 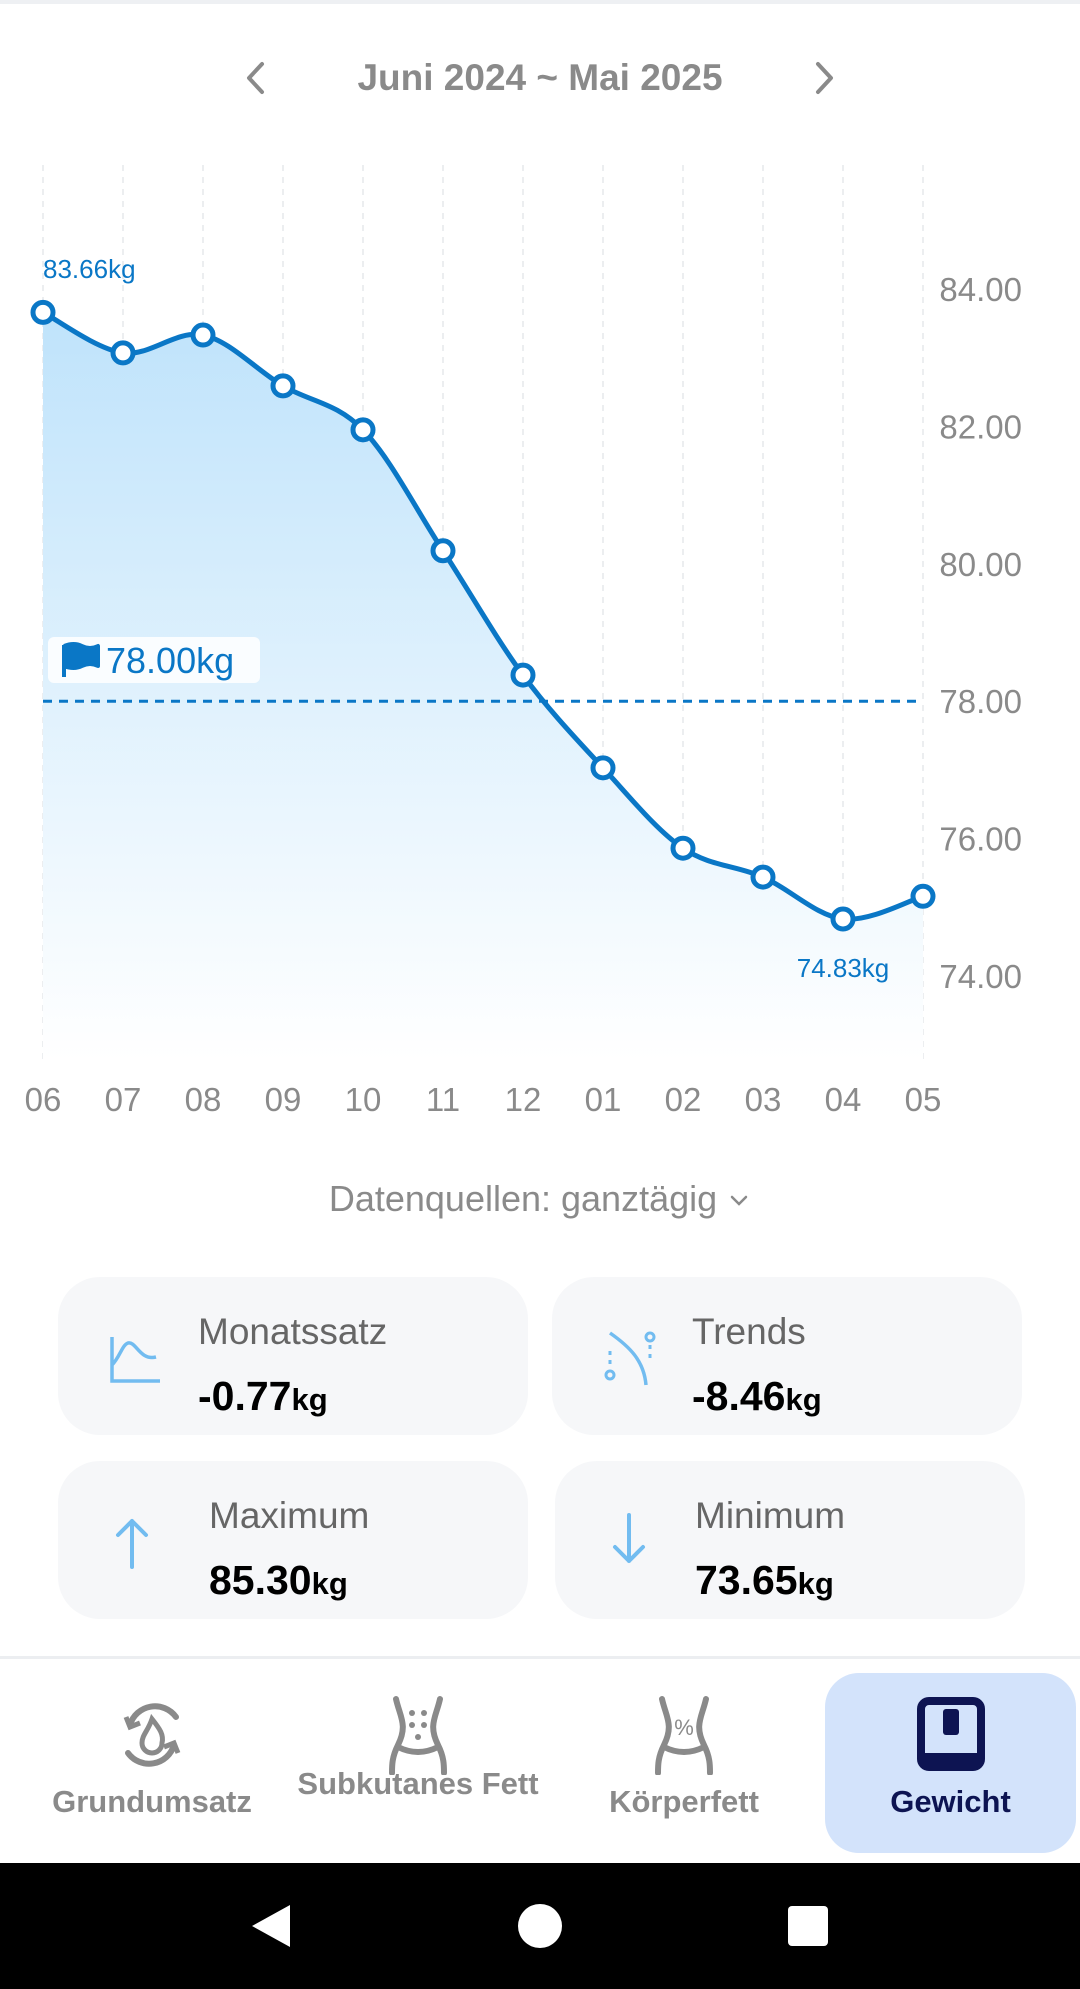 I want to click on date-range-header: Juni 2024 ~ Mai 2025, so click(x=540, y=78).